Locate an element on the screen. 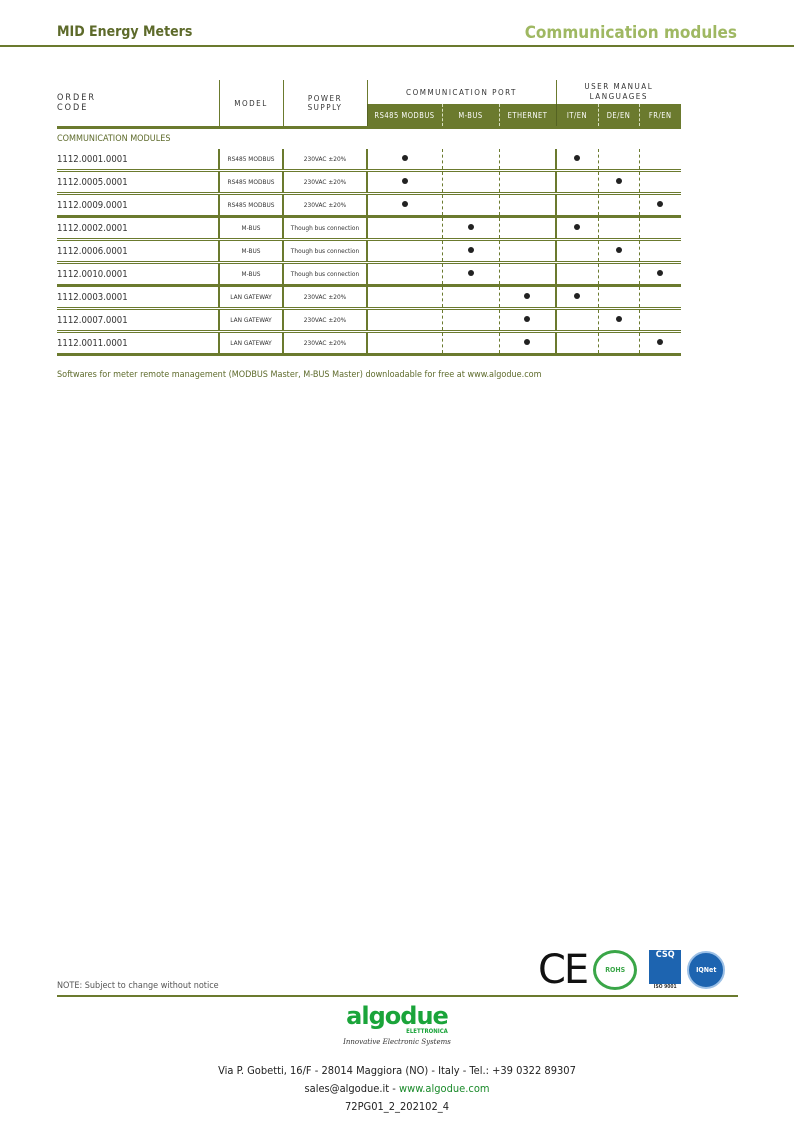 Image resolution: width=794 pixels, height=1123 pixels. website-link: www.algodue.com is located at coordinates (444, 1088).